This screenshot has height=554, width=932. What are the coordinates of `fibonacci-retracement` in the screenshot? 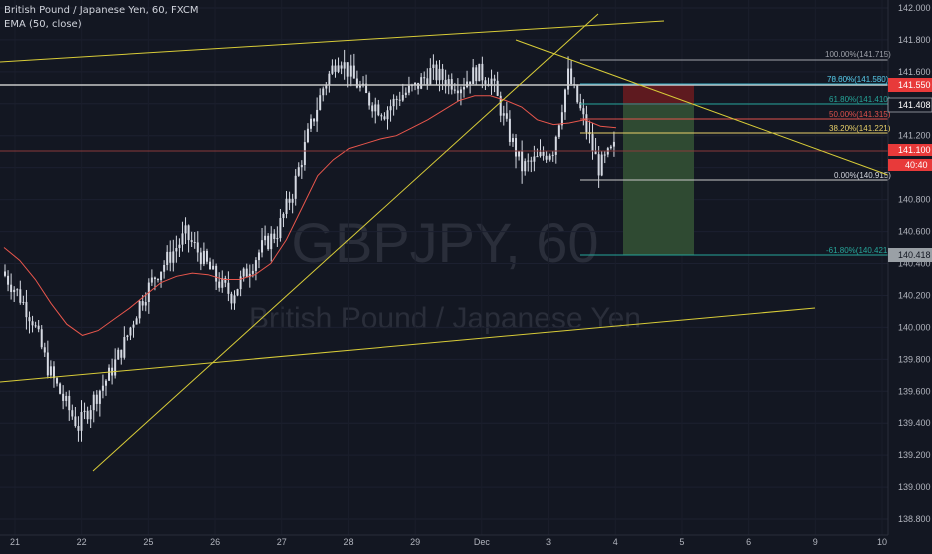 It's located at (734, 157).